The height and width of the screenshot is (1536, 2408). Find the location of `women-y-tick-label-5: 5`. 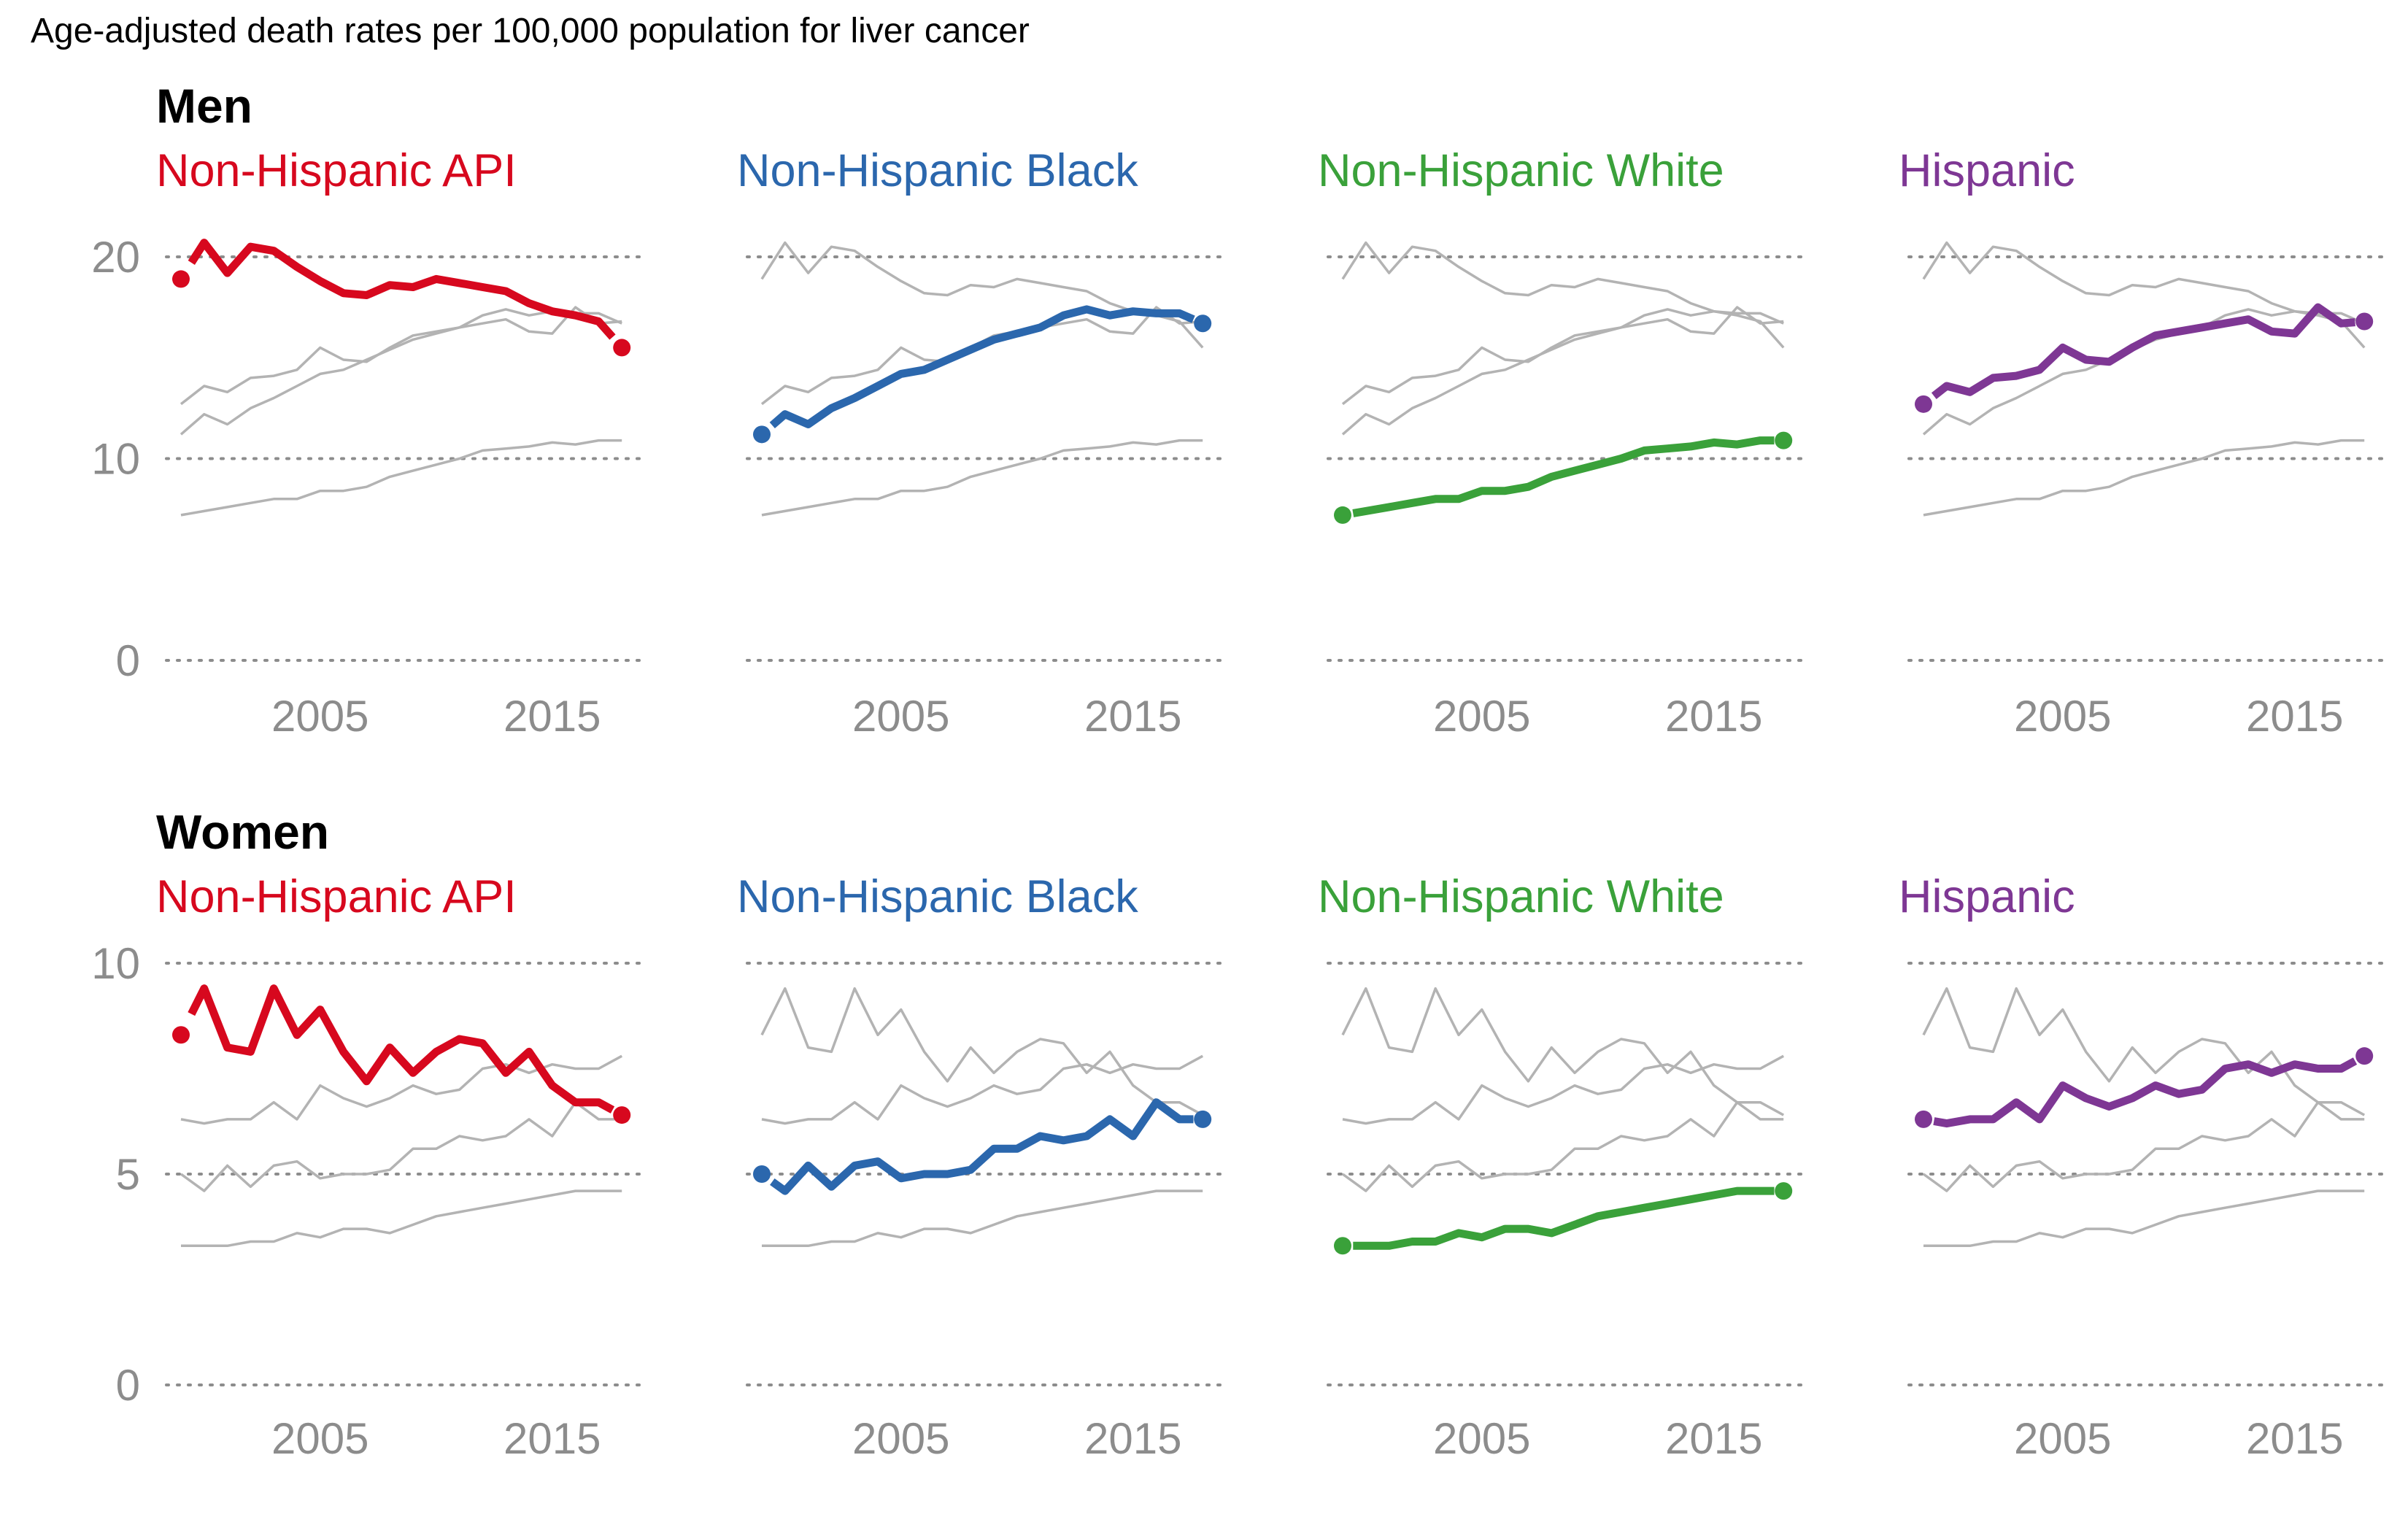

women-y-tick-label-5: 5 is located at coordinates (128, 1174).